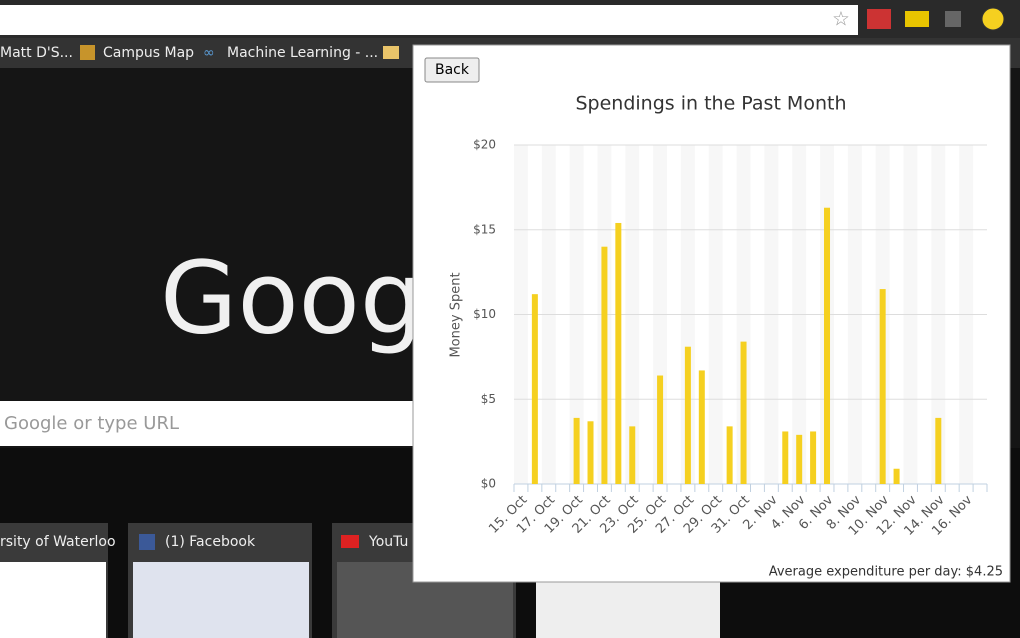 This screenshot has height=638, width=1020. Describe the element at coordinates (429, 20) in the screenshot. I see `omnibox` at that location.